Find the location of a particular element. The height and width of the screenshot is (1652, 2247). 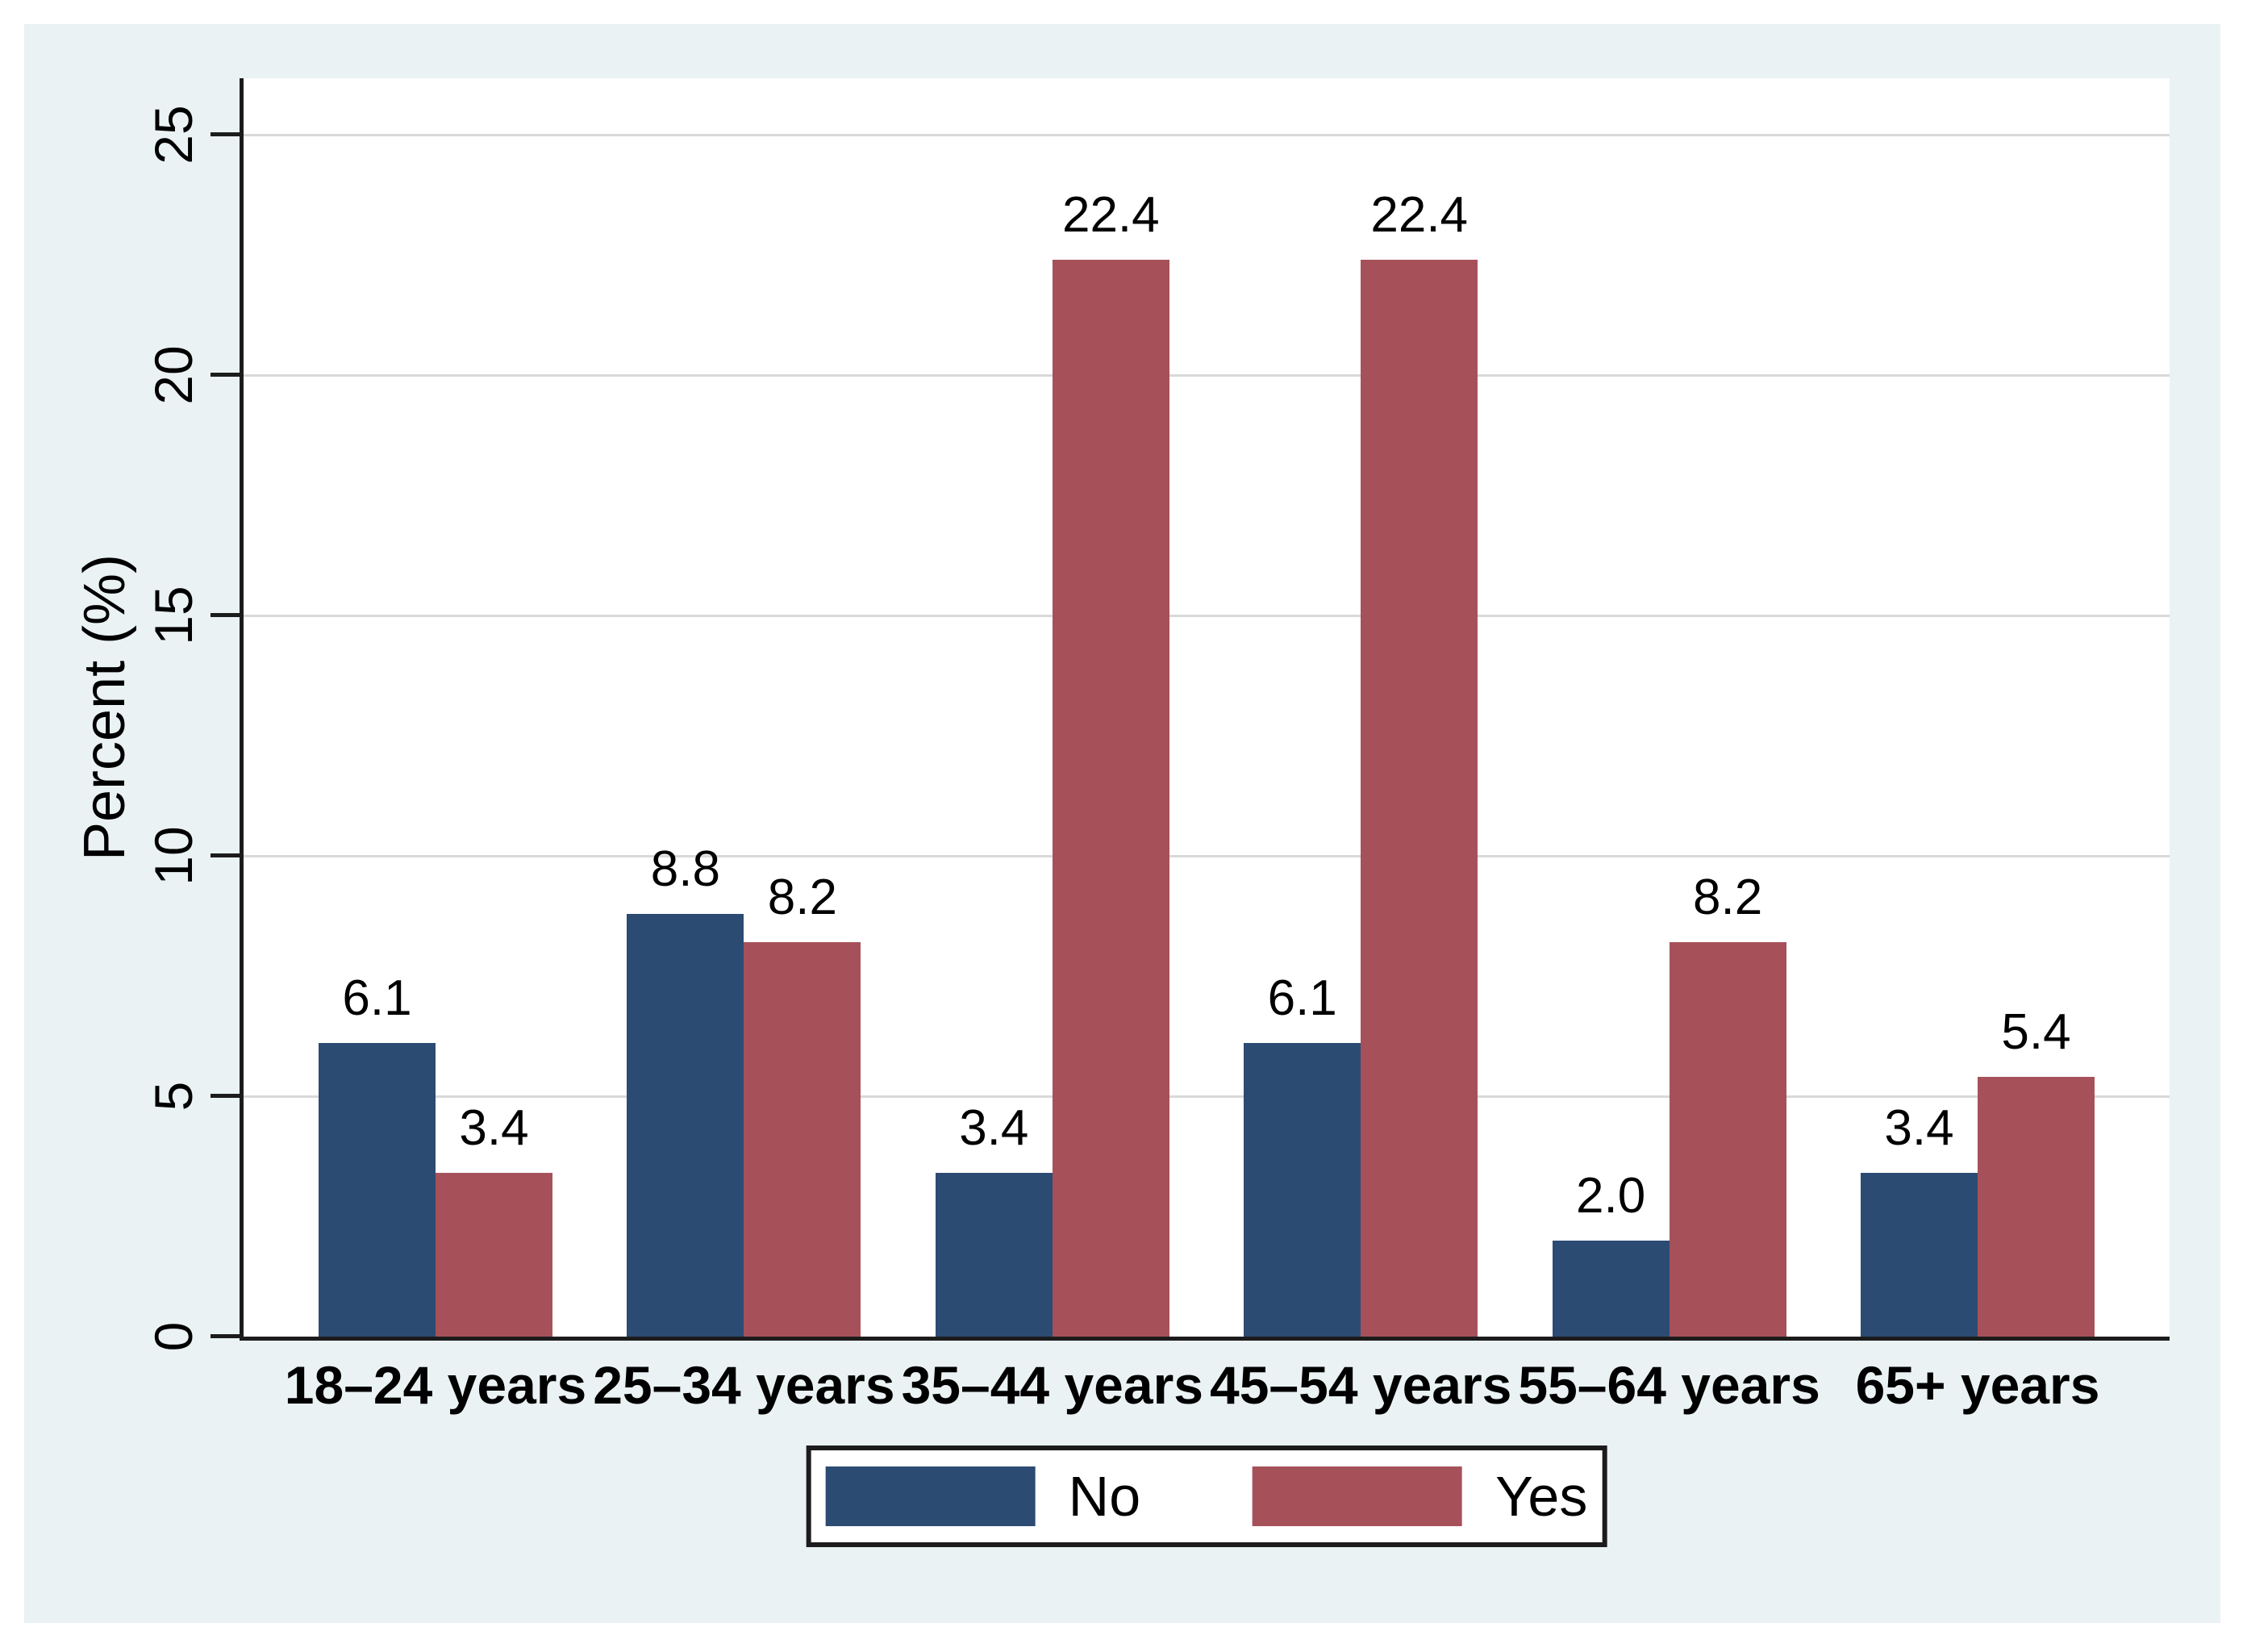

x-axis-label: 35–44 years is located at coordinates (1052, 1385).